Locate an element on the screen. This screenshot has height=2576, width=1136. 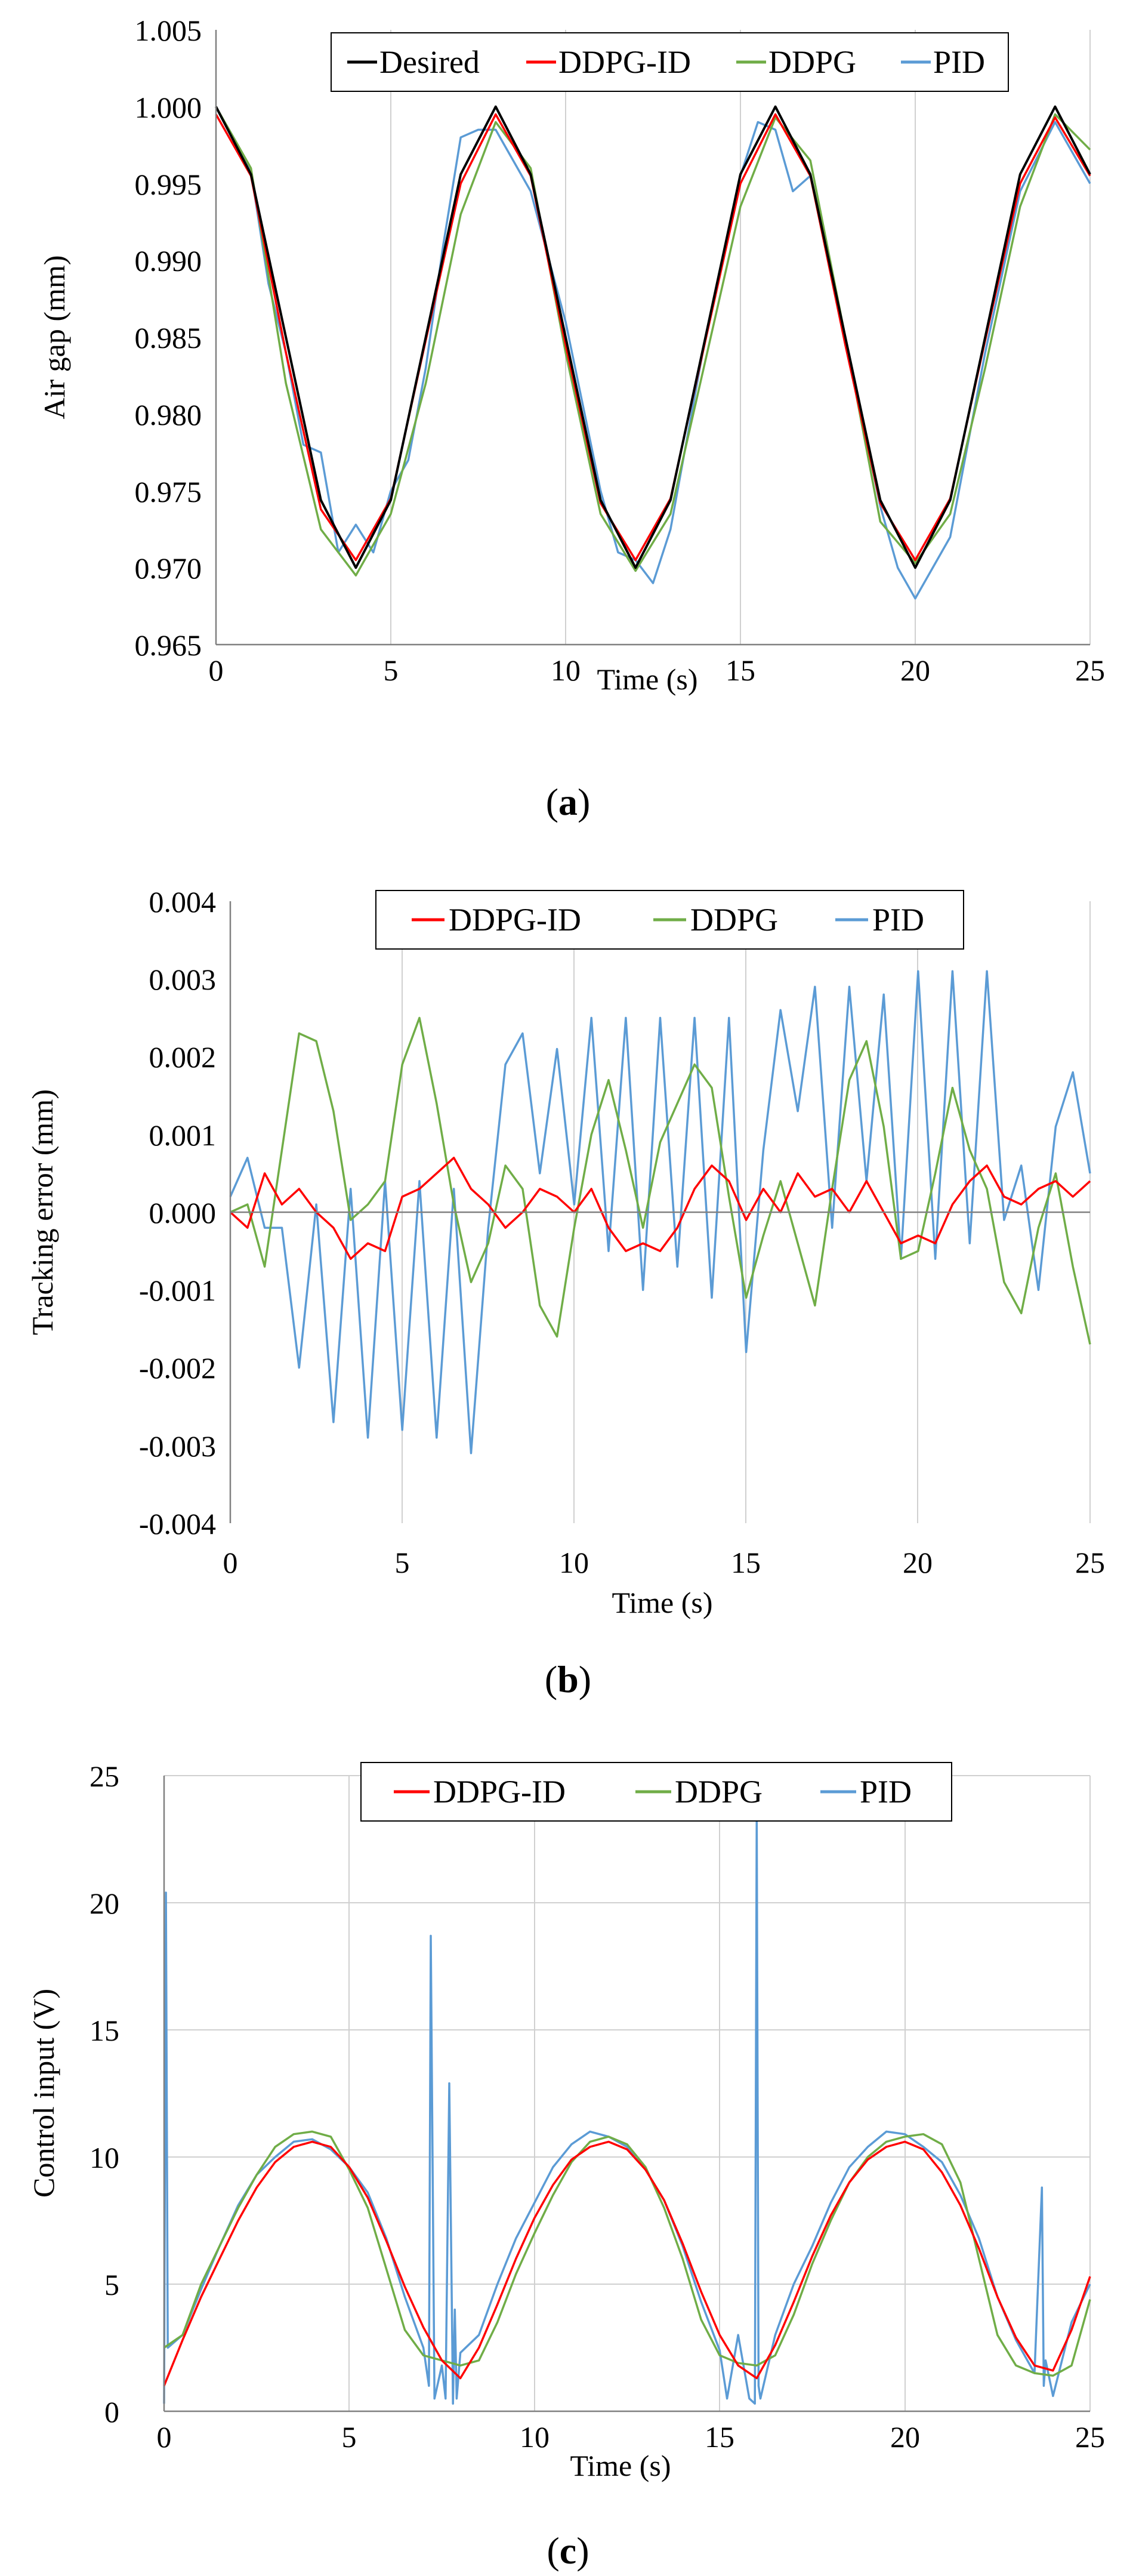
chart-c-legend: DDPG-ID DDPG PID is located at coordinates (656, 1792).